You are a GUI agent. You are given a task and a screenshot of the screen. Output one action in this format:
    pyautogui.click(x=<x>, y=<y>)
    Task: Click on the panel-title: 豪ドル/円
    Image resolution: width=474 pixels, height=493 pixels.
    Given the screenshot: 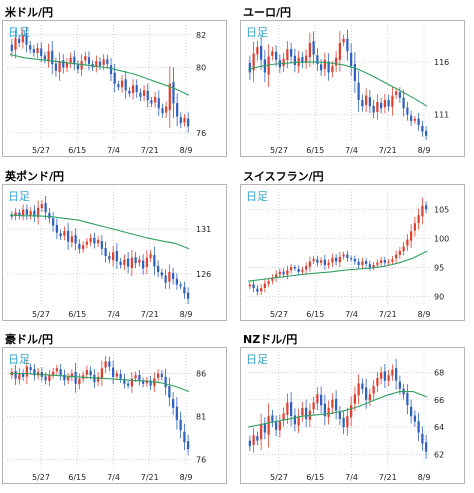 What is the action you would take?
    pyautogui.click(x=29, y=339)
    